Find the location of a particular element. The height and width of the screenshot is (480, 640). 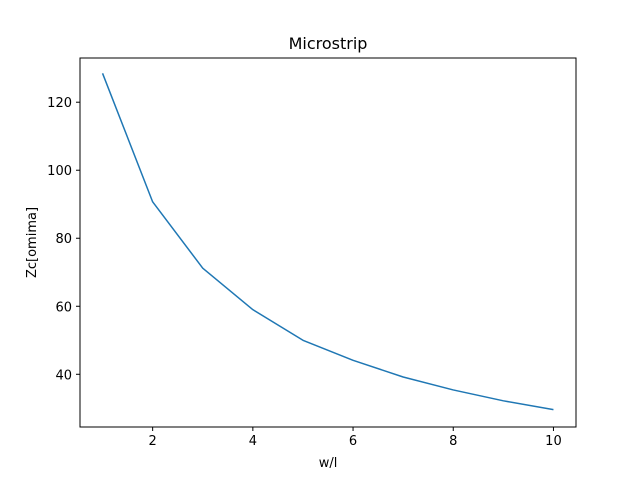

y-tick-label: 120 is located at coordinates (59, 103).